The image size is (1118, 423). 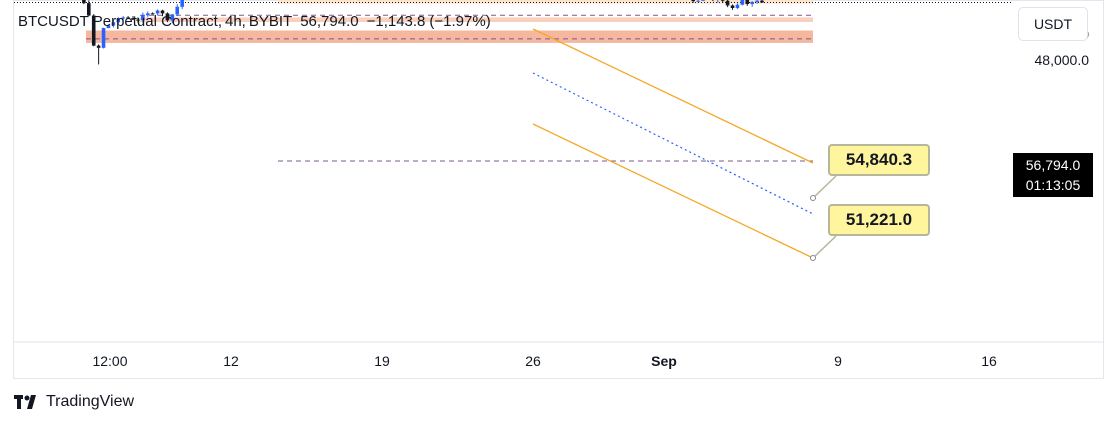 What do you see at coordinates (813, 198) in the screenshot?
I see `callout-anchor-upper` at bounding box center [813, 198].